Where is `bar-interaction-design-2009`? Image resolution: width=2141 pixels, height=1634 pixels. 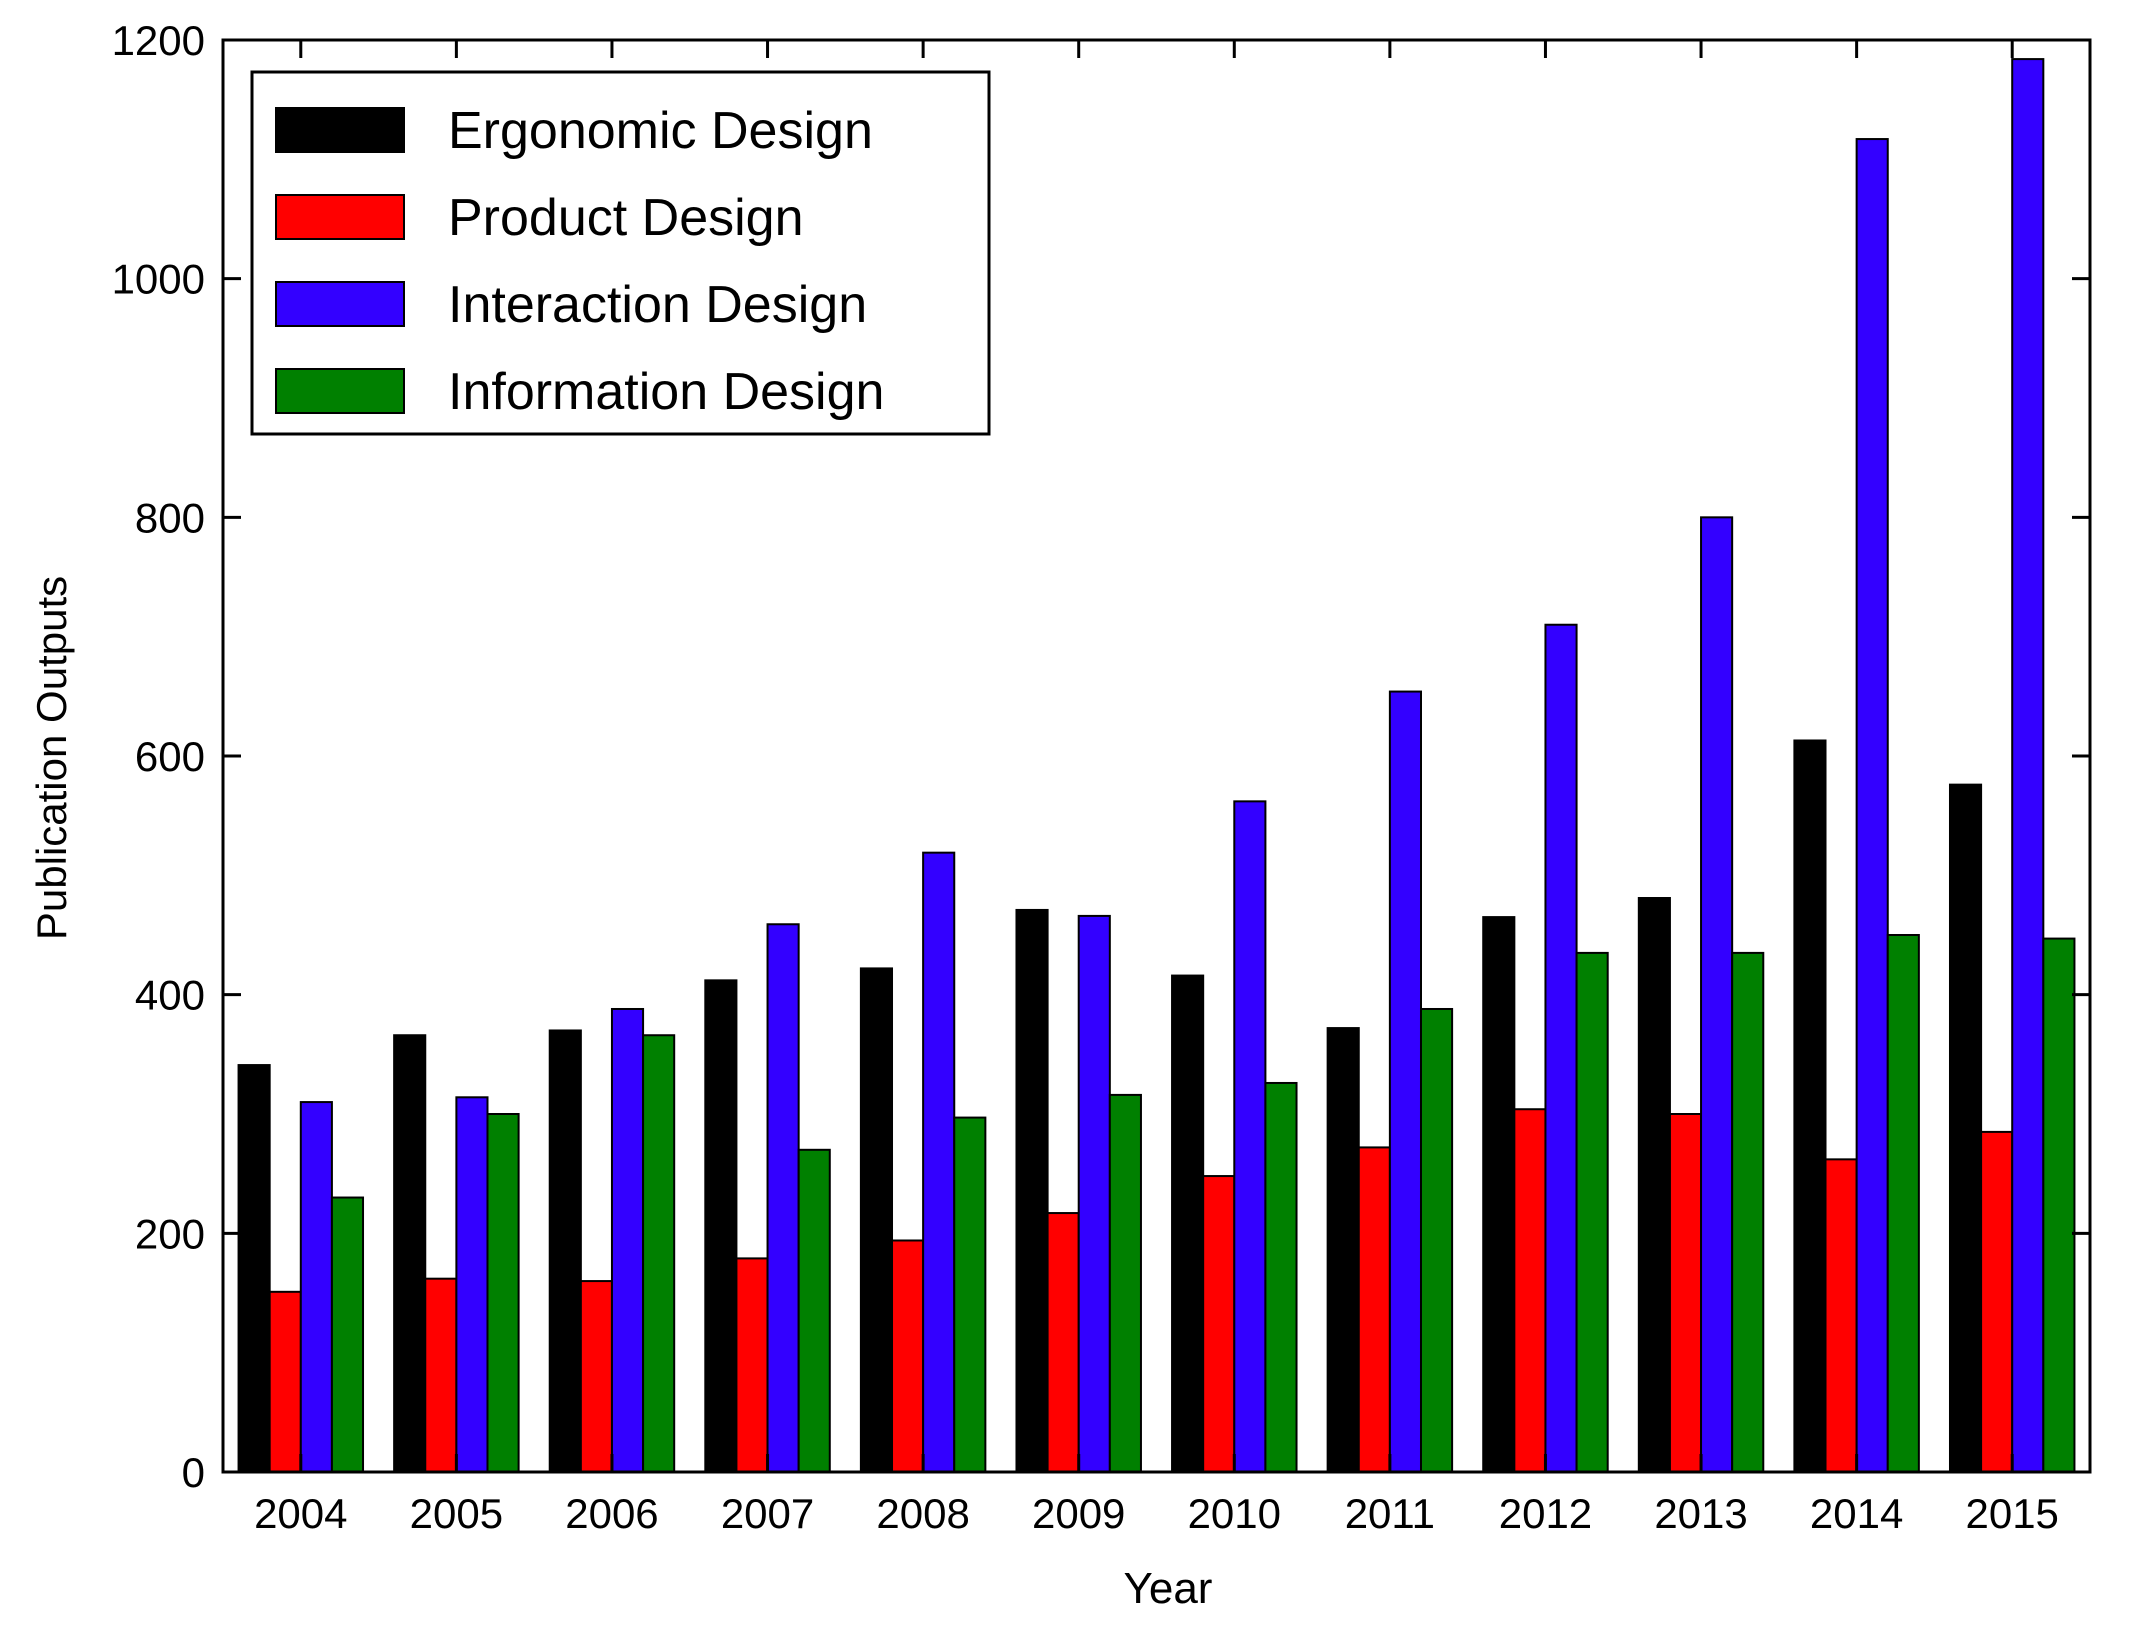
bar-interaction-design-2009 is located at coordinates (1094, 1193).